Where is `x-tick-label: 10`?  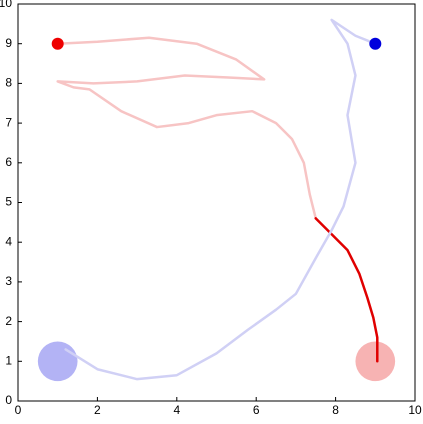
x-tick-label: 10 is located at coordinates (415, 410).